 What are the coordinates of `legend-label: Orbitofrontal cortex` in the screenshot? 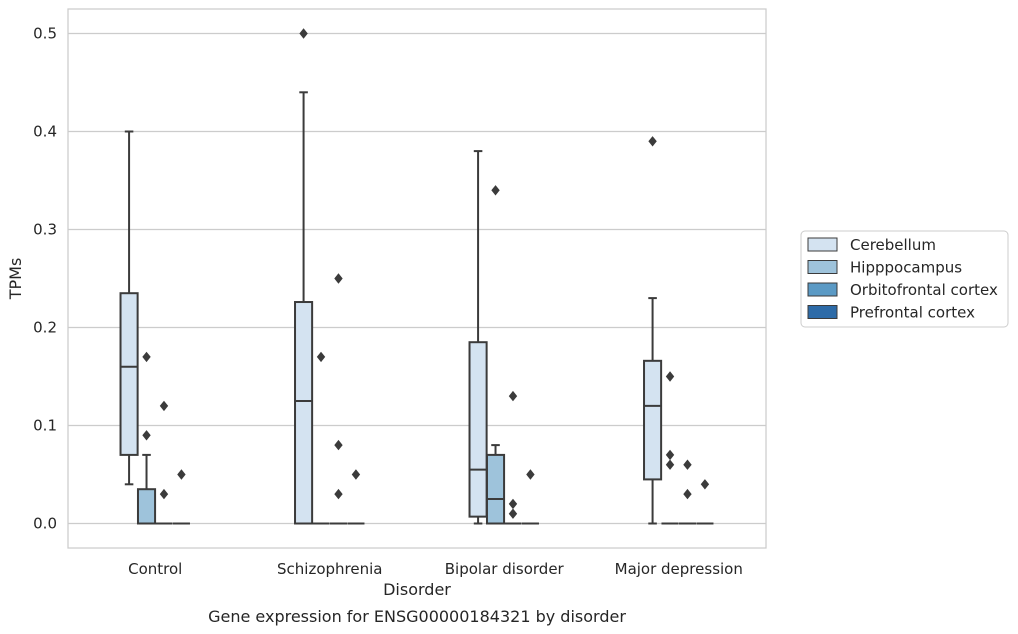 It's located at (924, 290).